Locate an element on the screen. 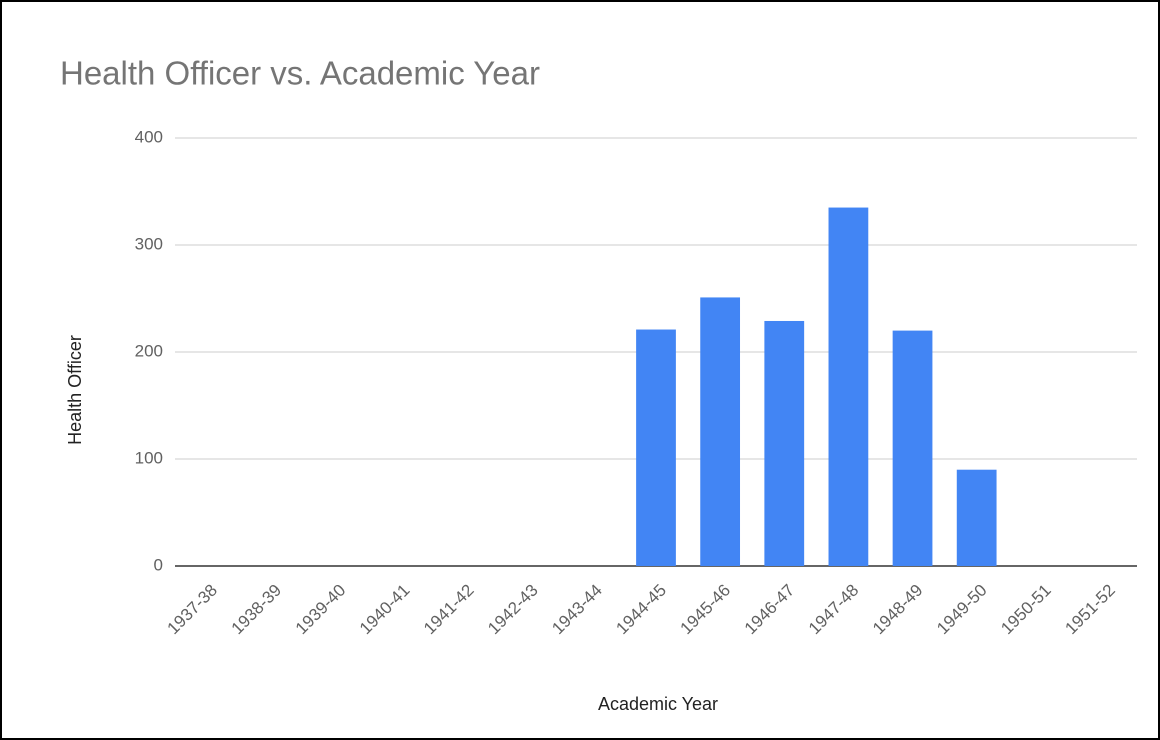 This screenshot has width=1160, height=740. y-tick-label: 100 is located at coordinates (149, 457).